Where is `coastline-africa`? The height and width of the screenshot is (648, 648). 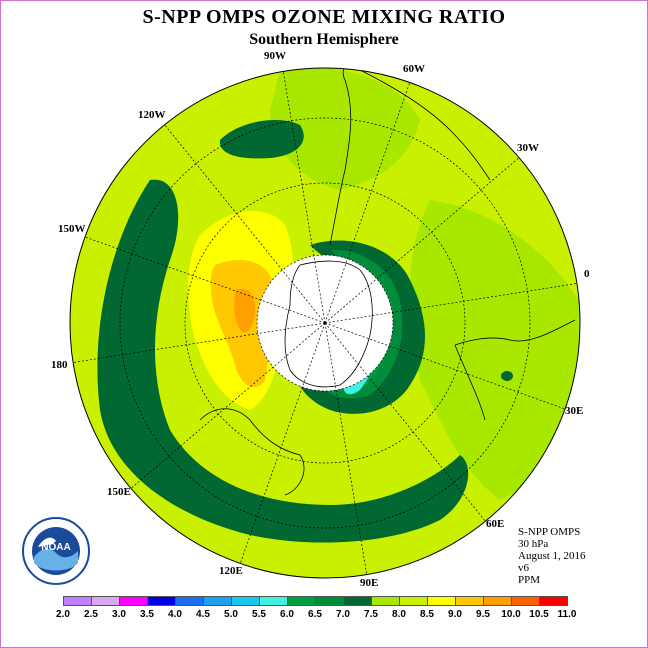
coastline-africa is located at coordinates (515, 370).